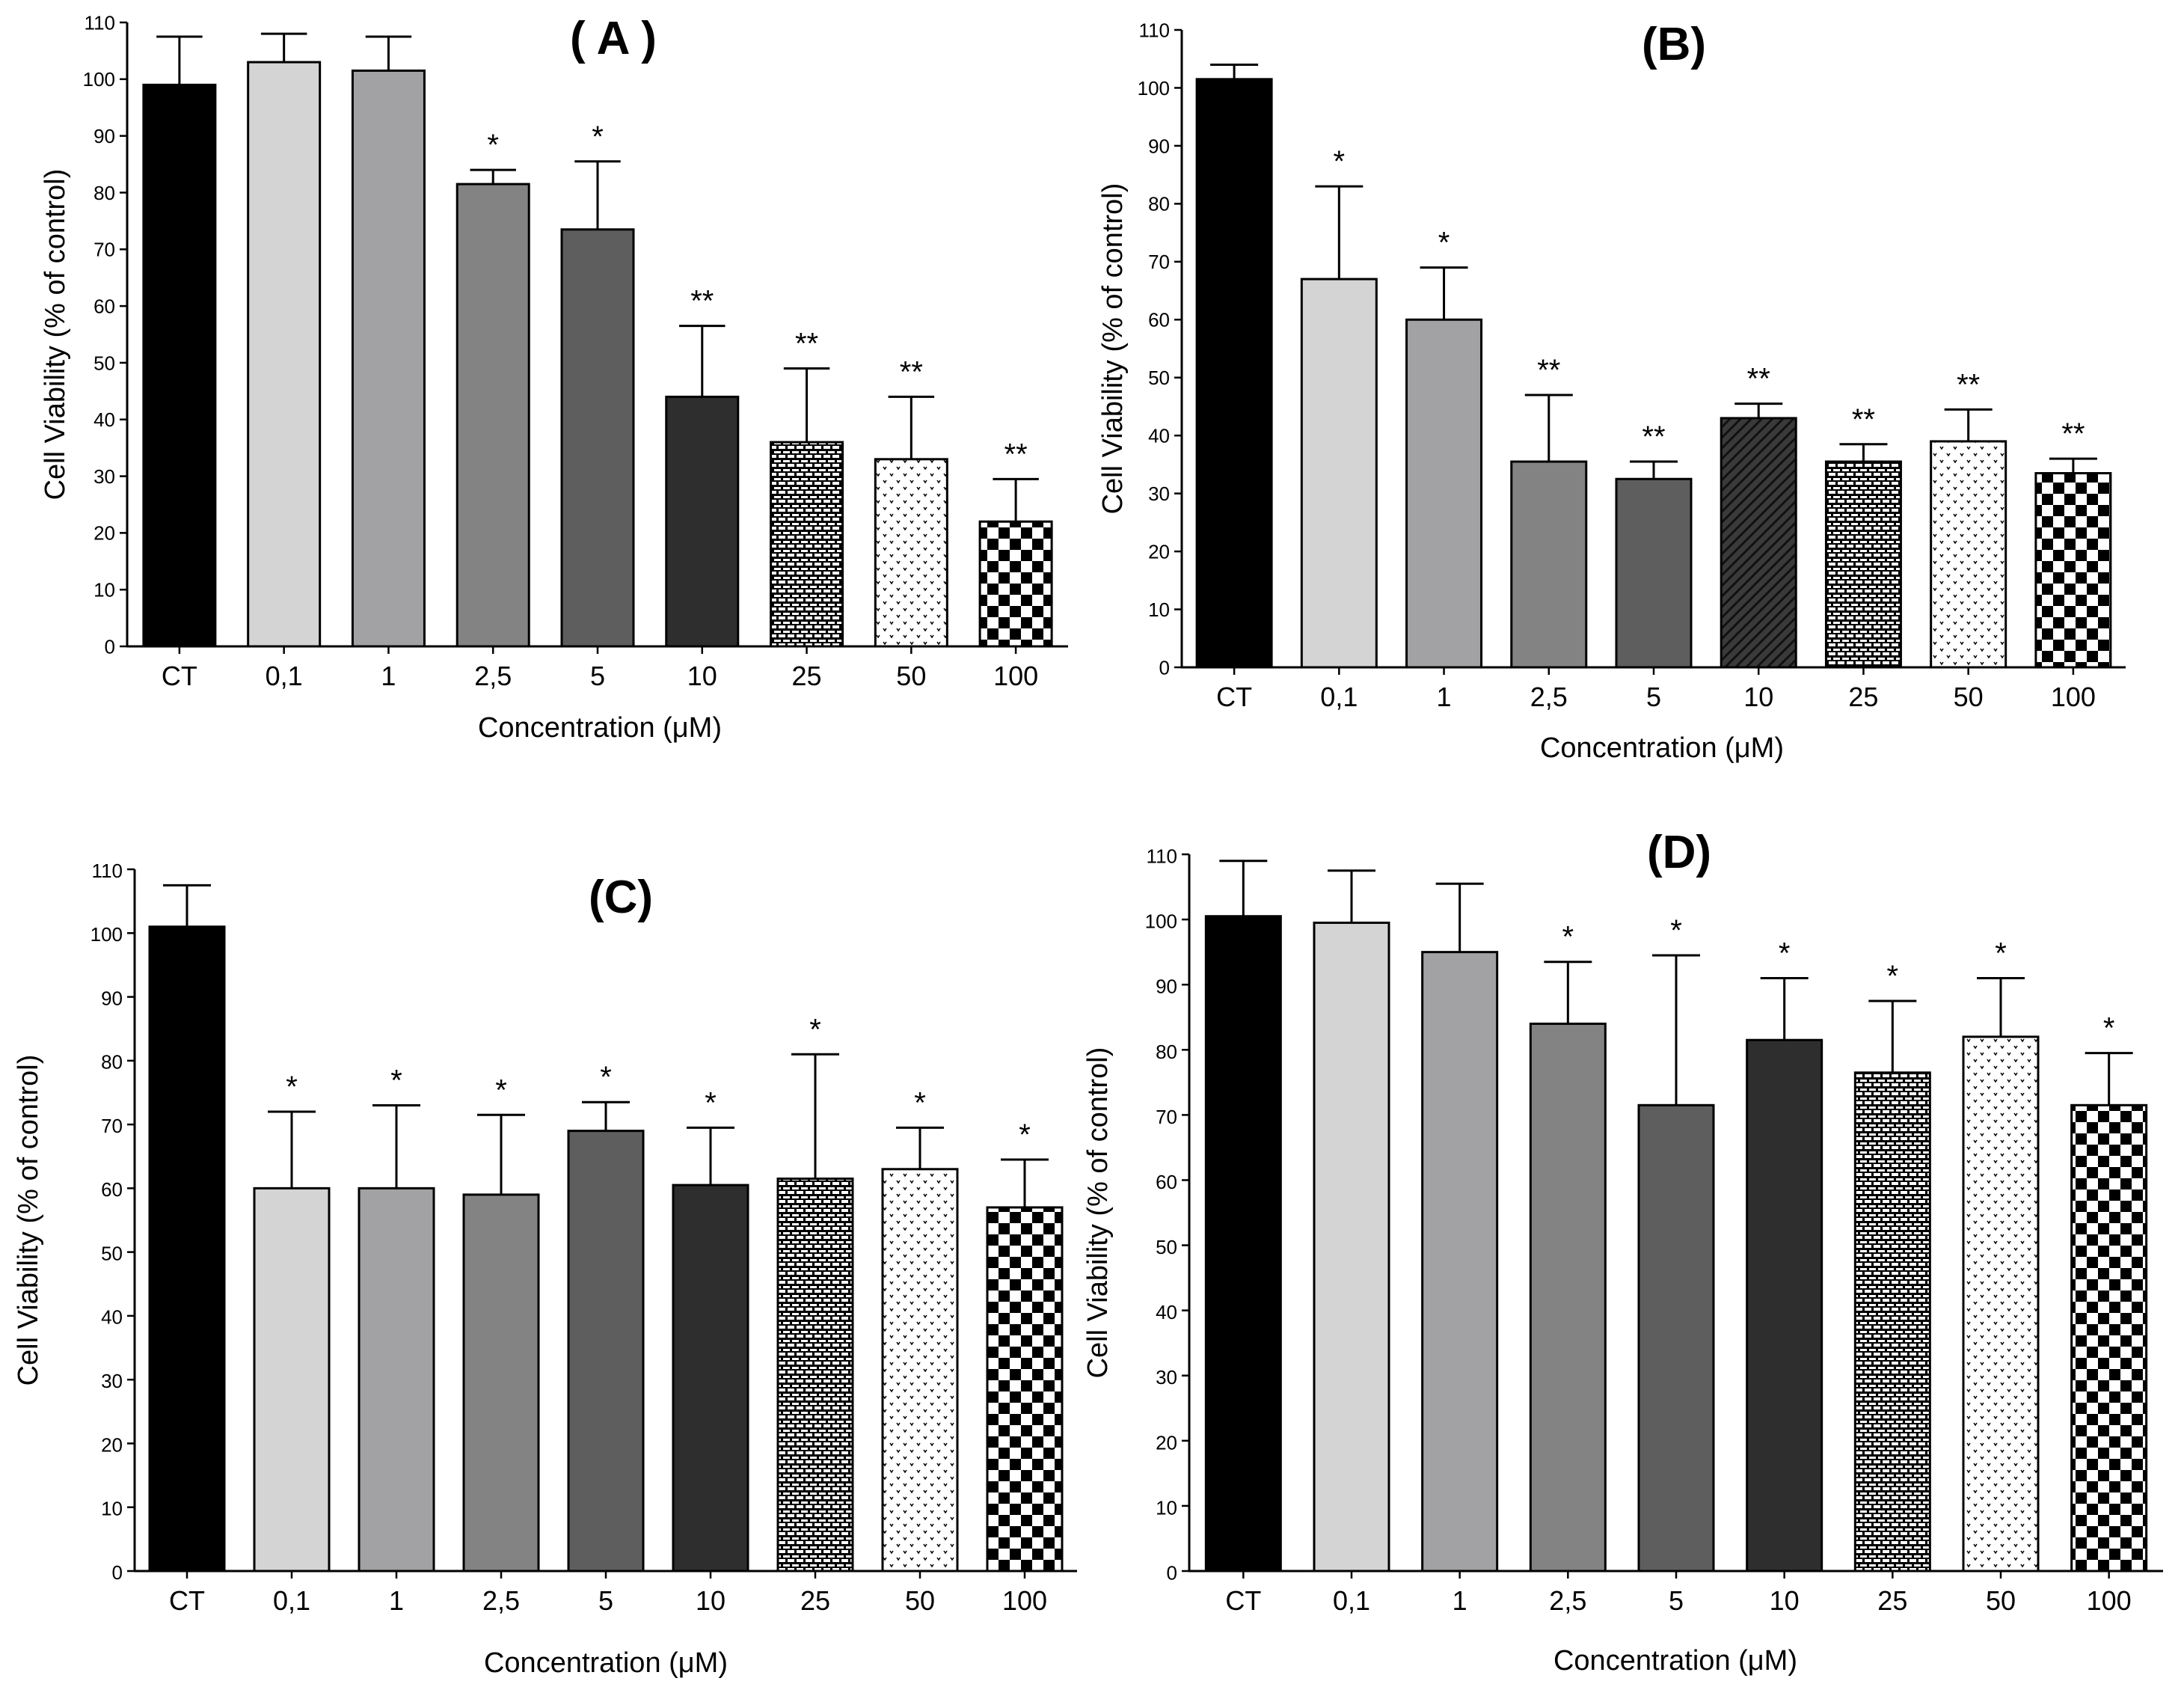  I want to click on panel-title: ( A ), so click(613, 38).